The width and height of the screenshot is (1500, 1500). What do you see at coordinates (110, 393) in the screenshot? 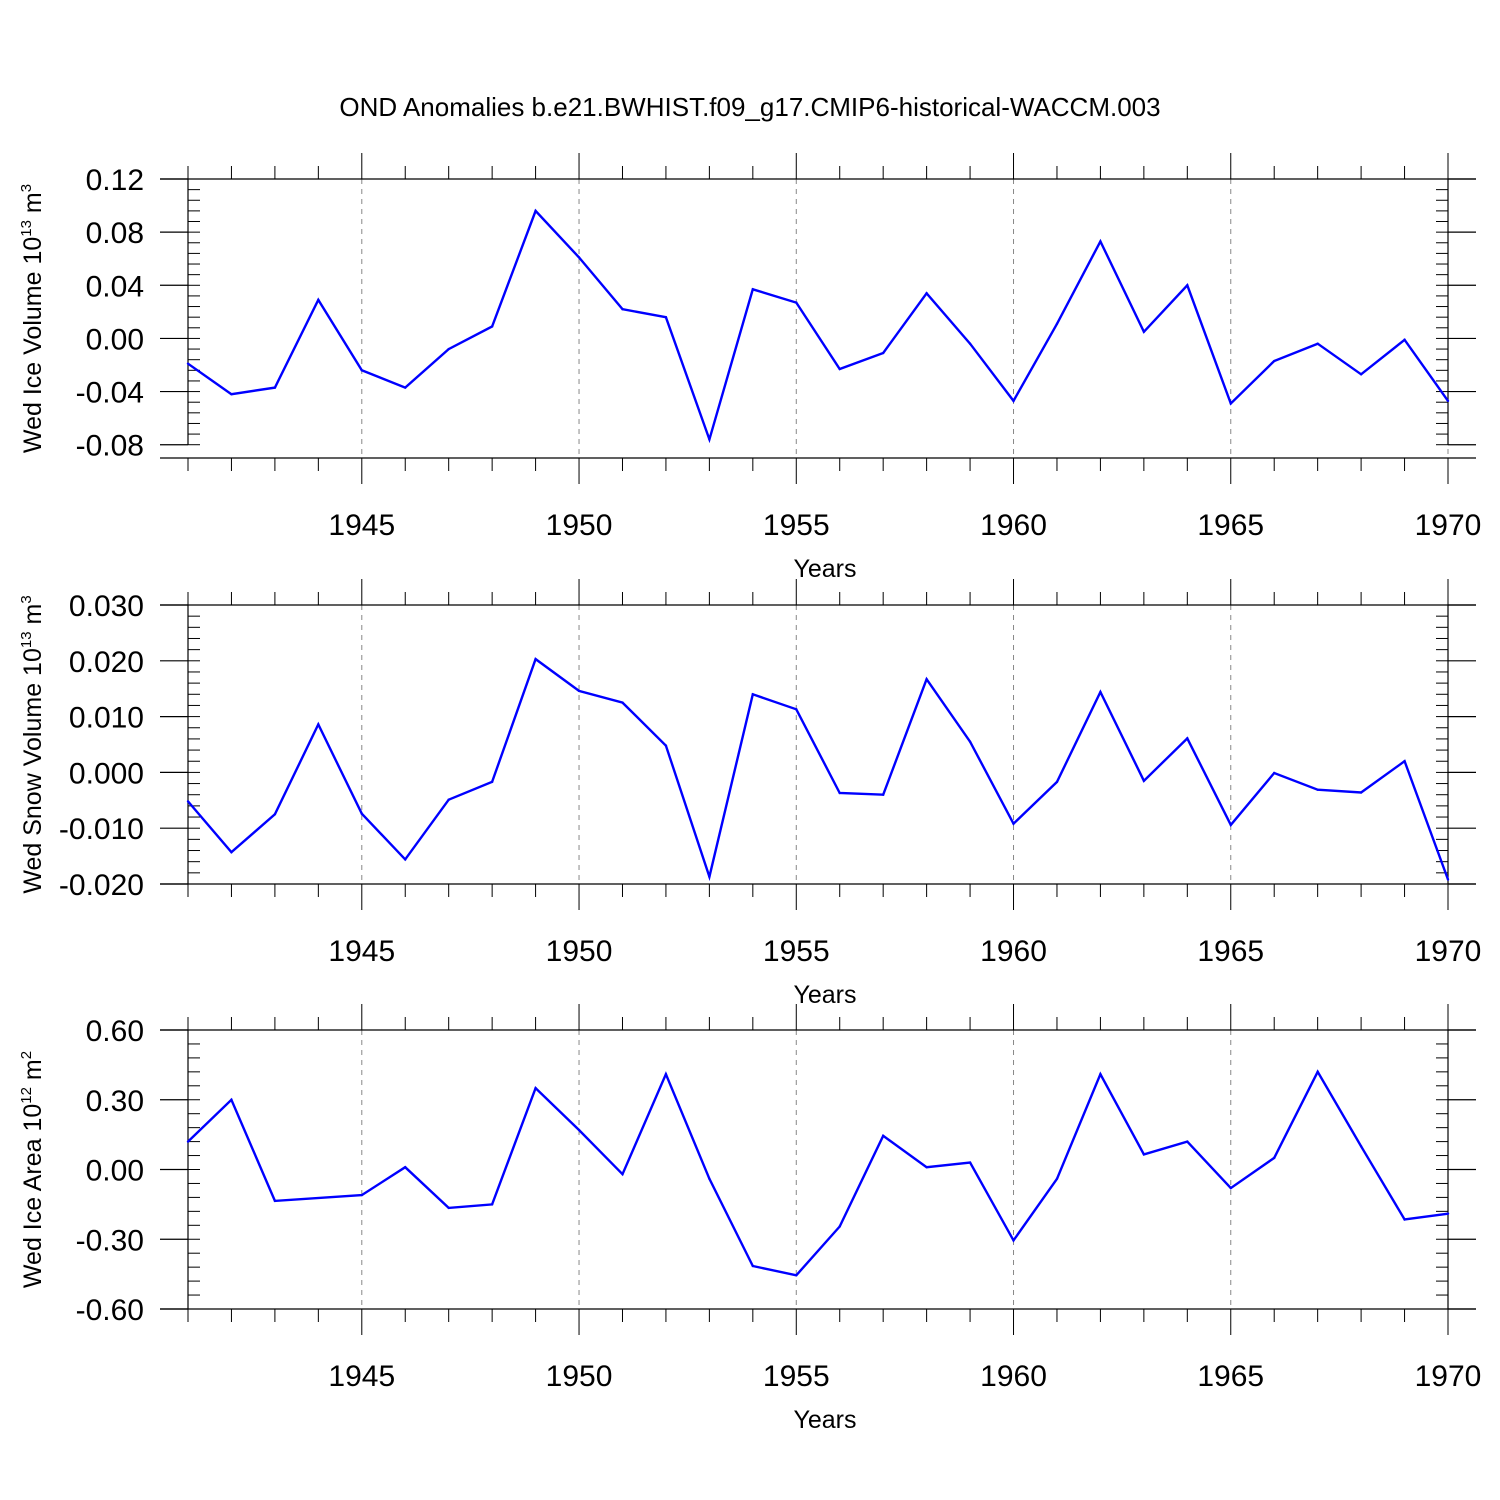
I see `y-tick-label: -0.04` at bounding box center [110, 393].